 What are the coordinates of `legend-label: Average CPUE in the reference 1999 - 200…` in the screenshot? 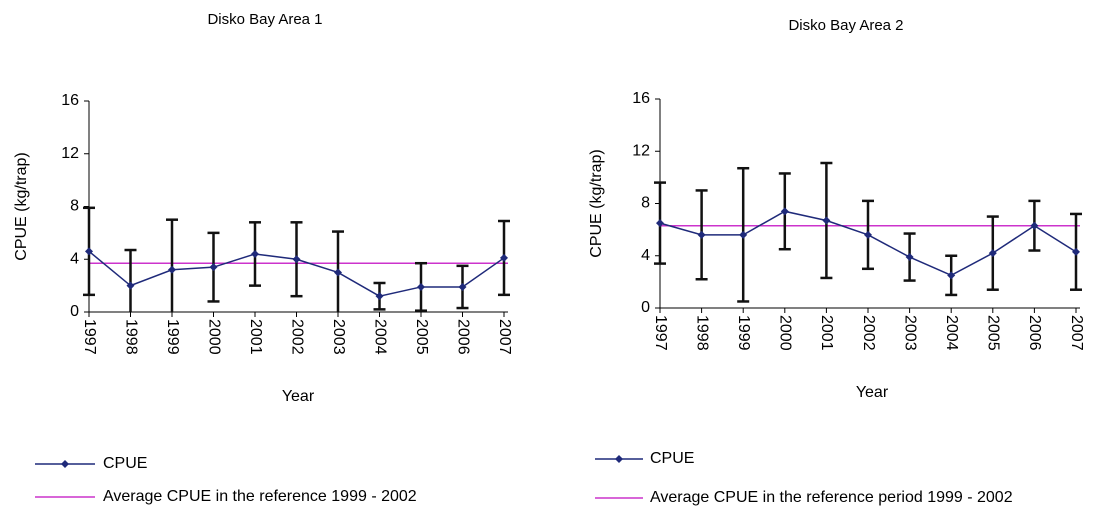 It's located at (260, 496).